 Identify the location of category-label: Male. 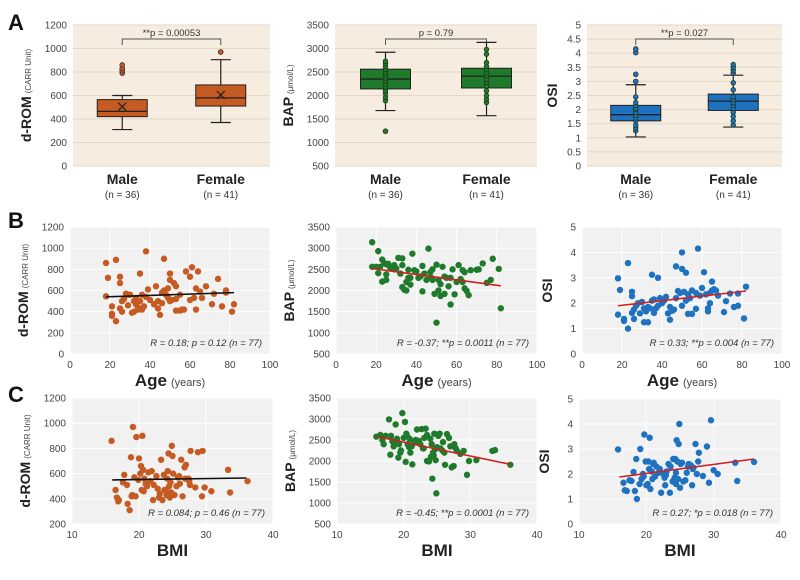
(122, 179).